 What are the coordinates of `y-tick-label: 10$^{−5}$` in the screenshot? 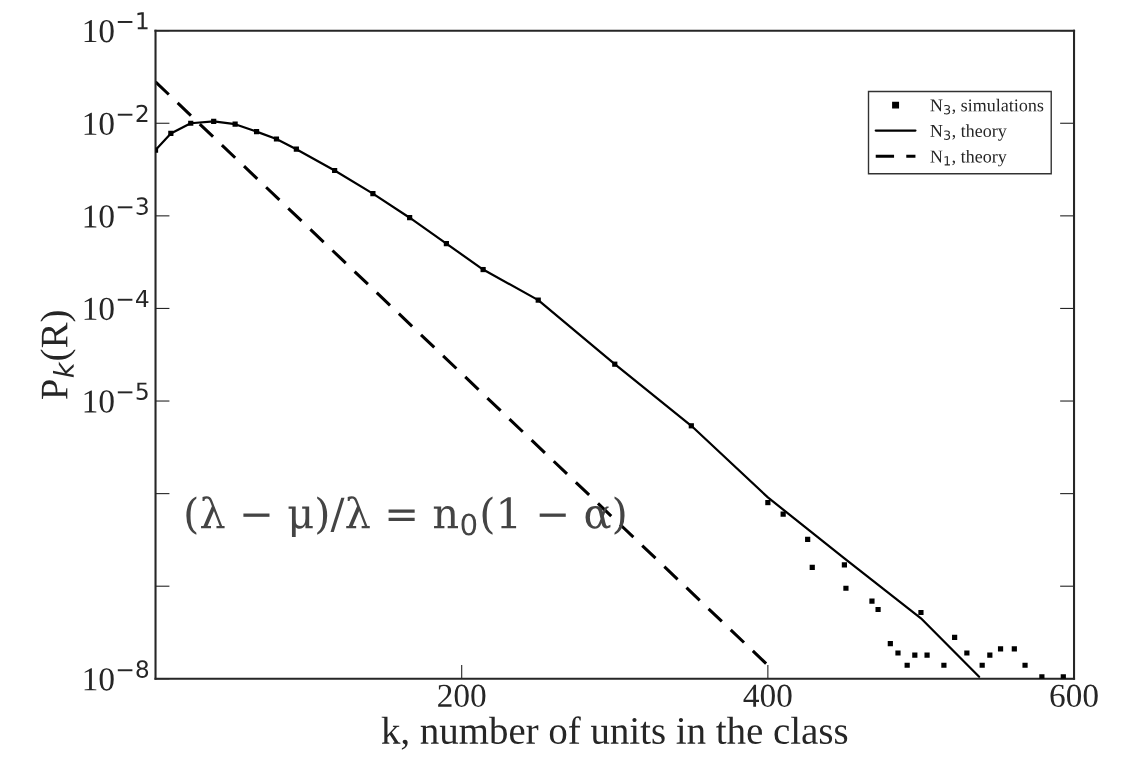 It's located at (116, 397).